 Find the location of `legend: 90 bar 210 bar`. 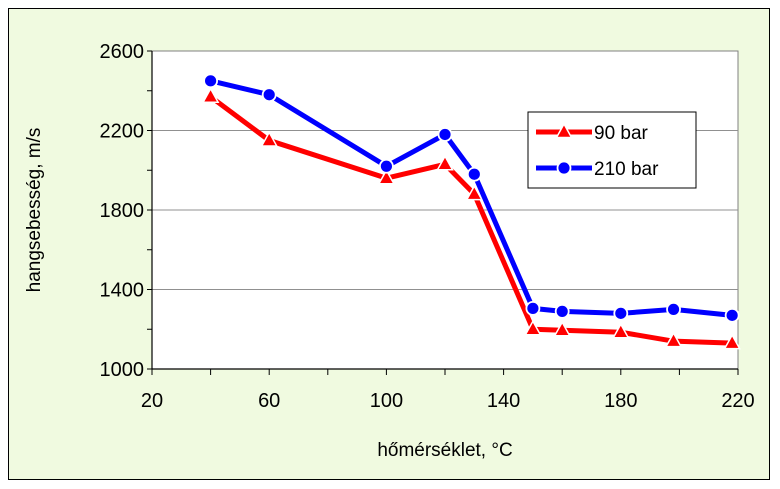

legend: 90 bar 210 bar is located at coordinates (612, 150).